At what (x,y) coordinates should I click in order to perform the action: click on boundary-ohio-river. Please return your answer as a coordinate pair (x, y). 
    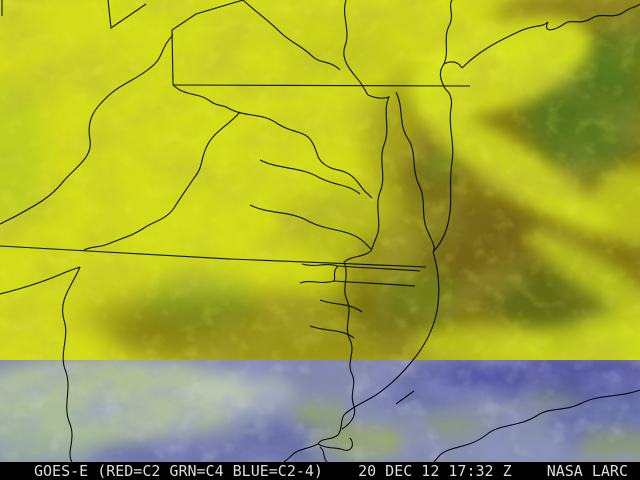
    Looking at the image, I should click on (87, 129).